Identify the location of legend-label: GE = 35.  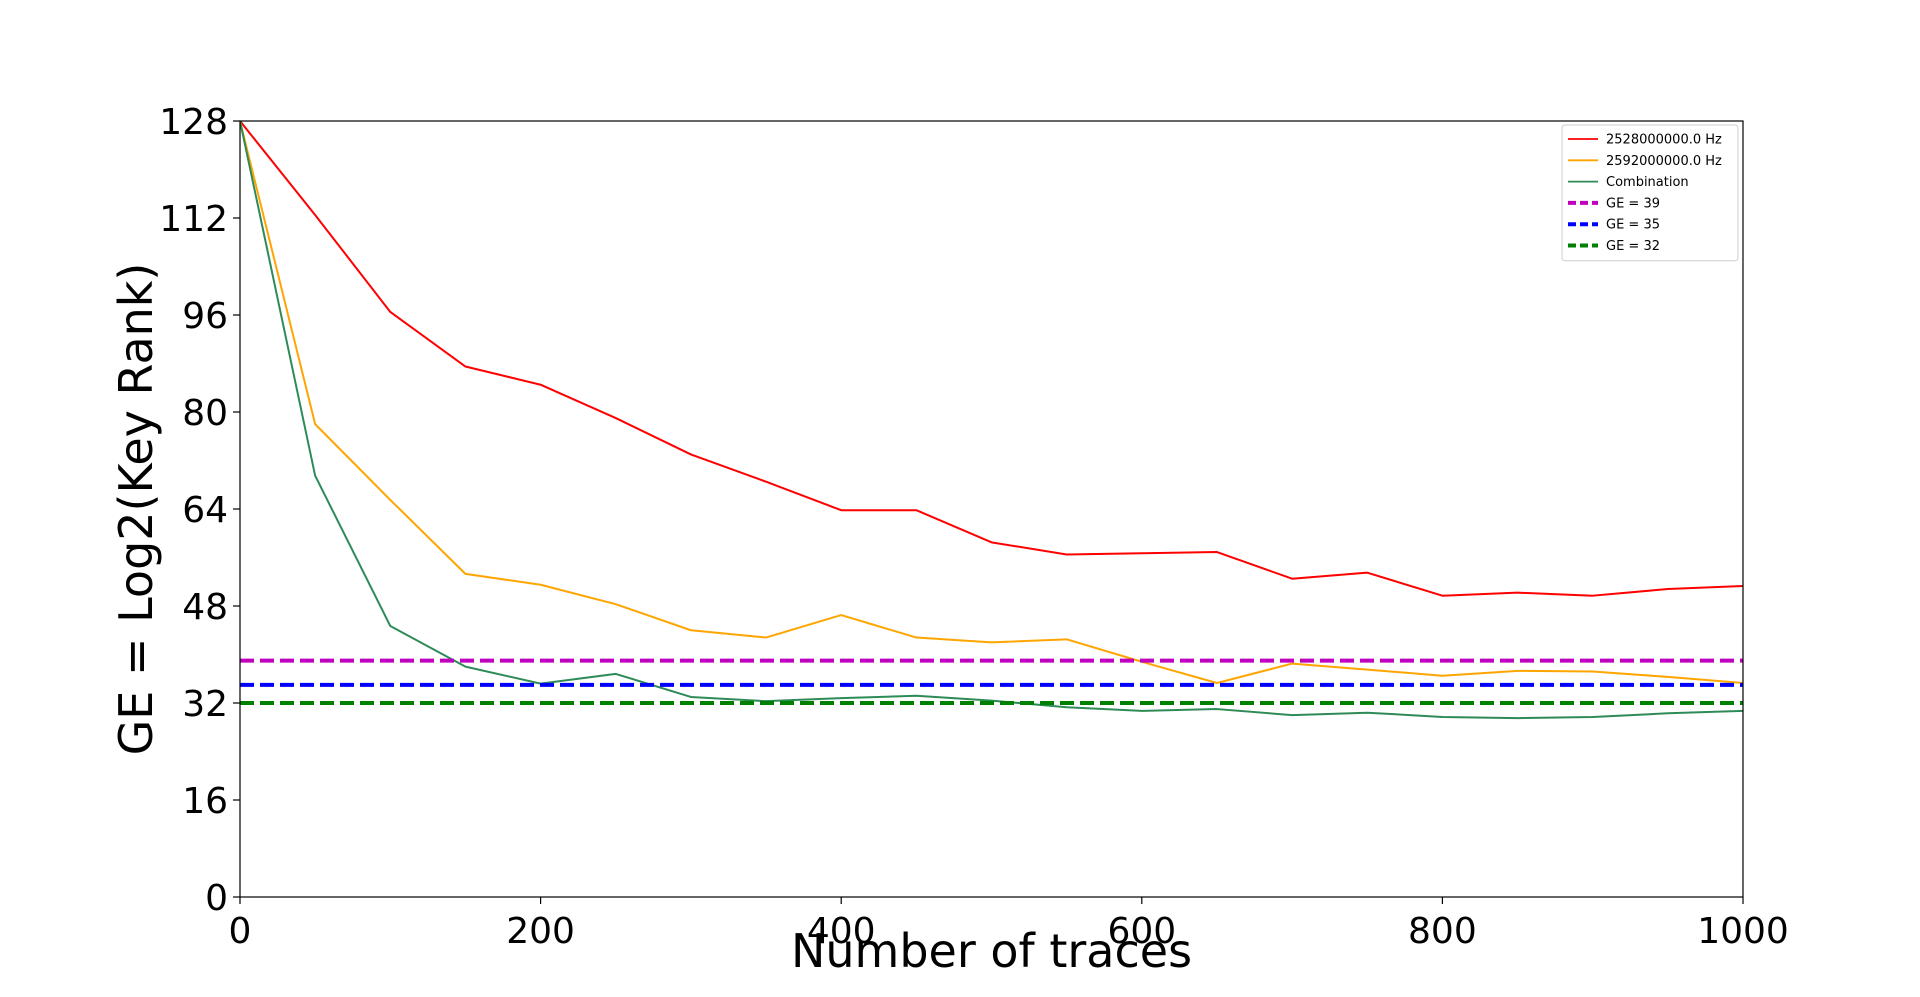
(1633, 225).